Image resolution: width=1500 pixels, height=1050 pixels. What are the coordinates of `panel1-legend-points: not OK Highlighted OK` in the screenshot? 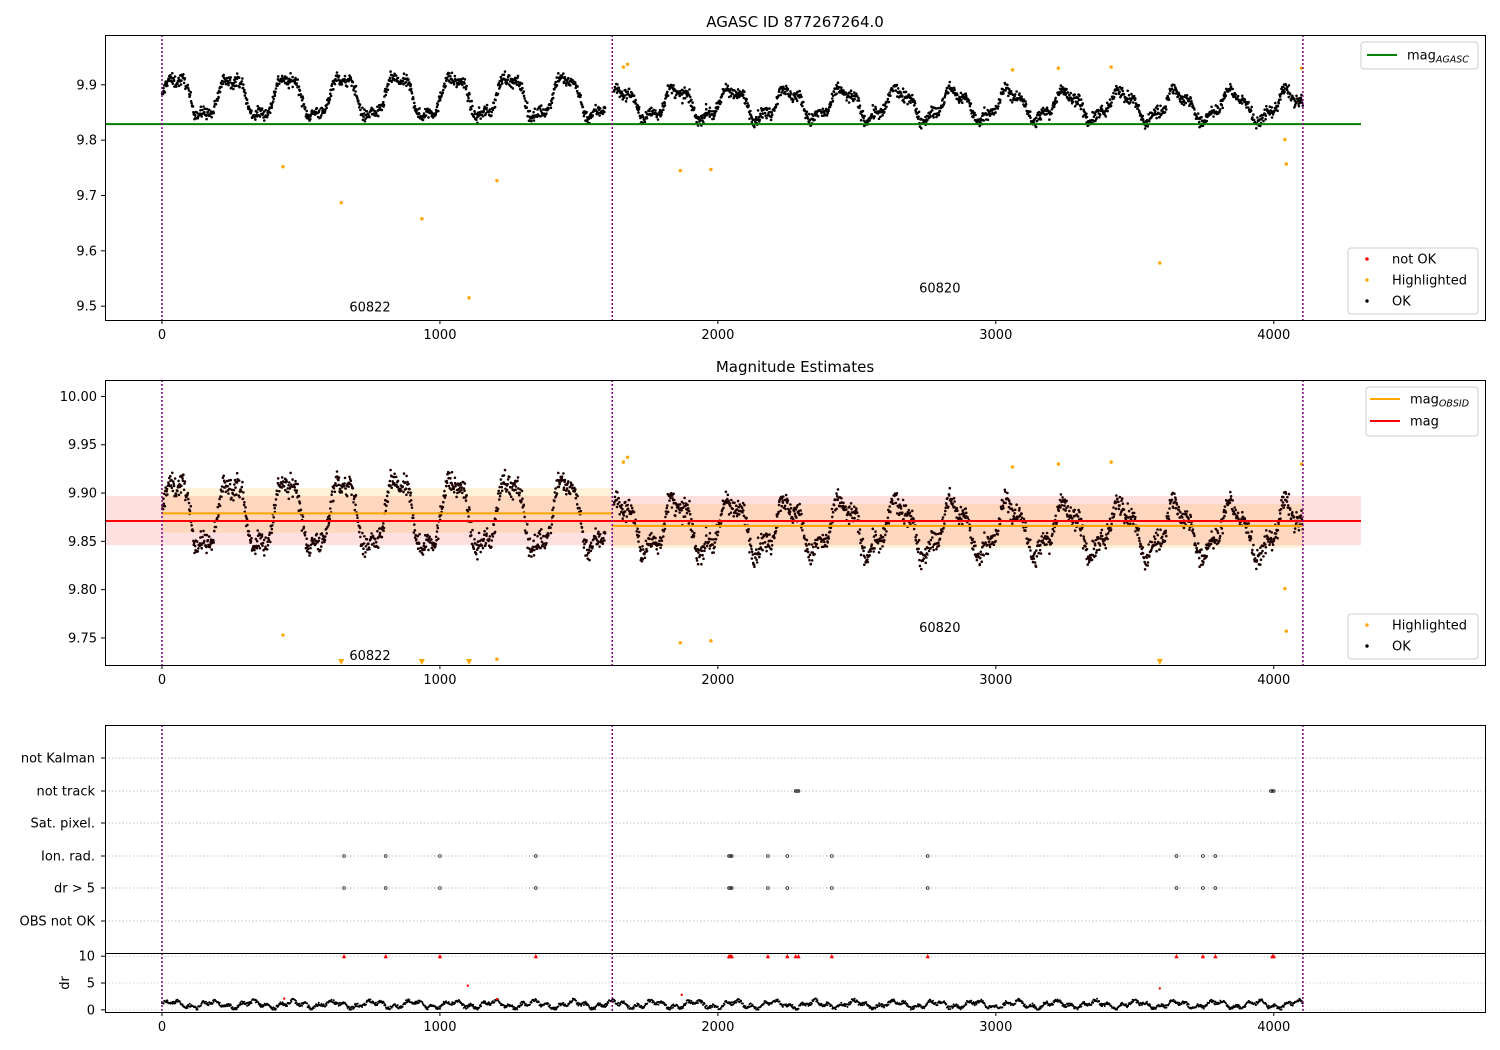 It's located at (1413, 281).